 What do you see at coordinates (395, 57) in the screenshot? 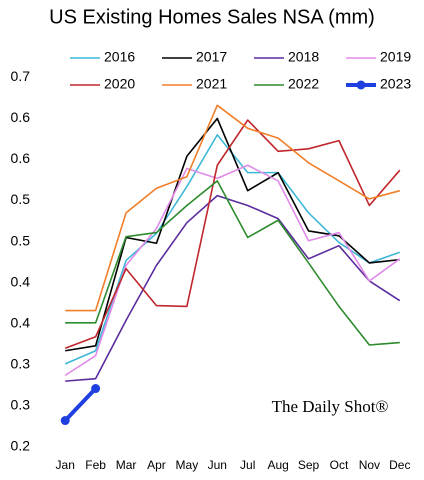
I see `legend-label: 2019` at bounding box center [395, 57].